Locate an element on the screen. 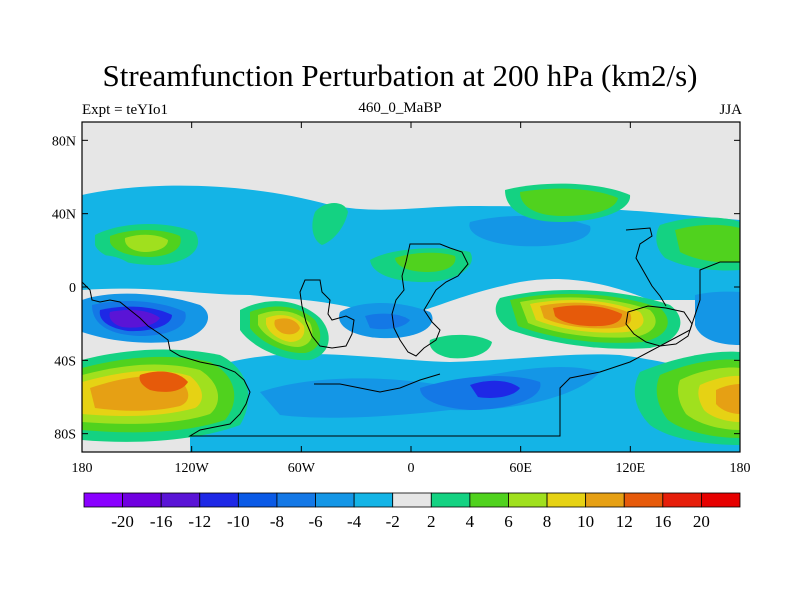 This screenshot has height=600, width=800. x-tick-label: 120E is located at coordinates (631, 468).